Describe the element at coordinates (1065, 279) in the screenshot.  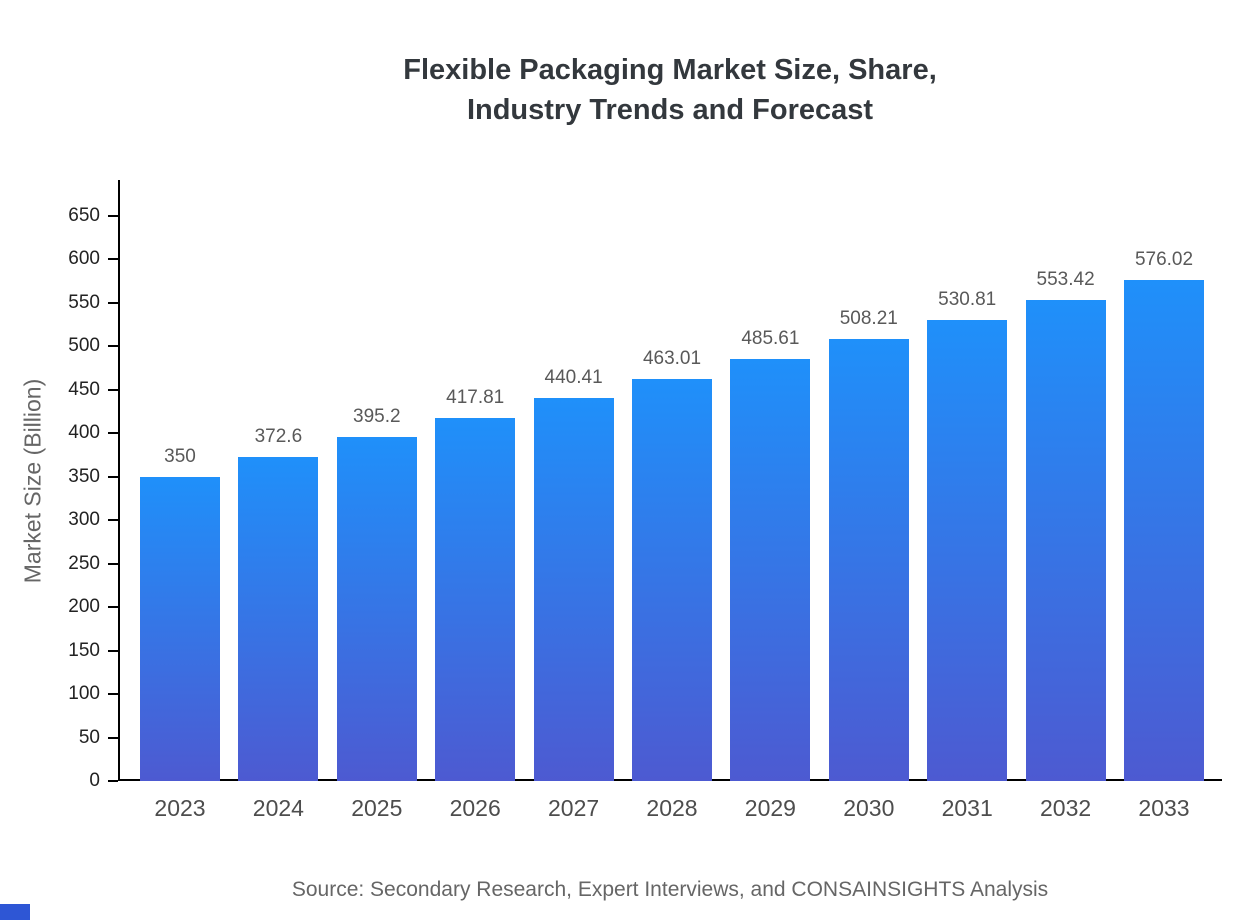
I see `bar-value-label: 553.42` at that location.